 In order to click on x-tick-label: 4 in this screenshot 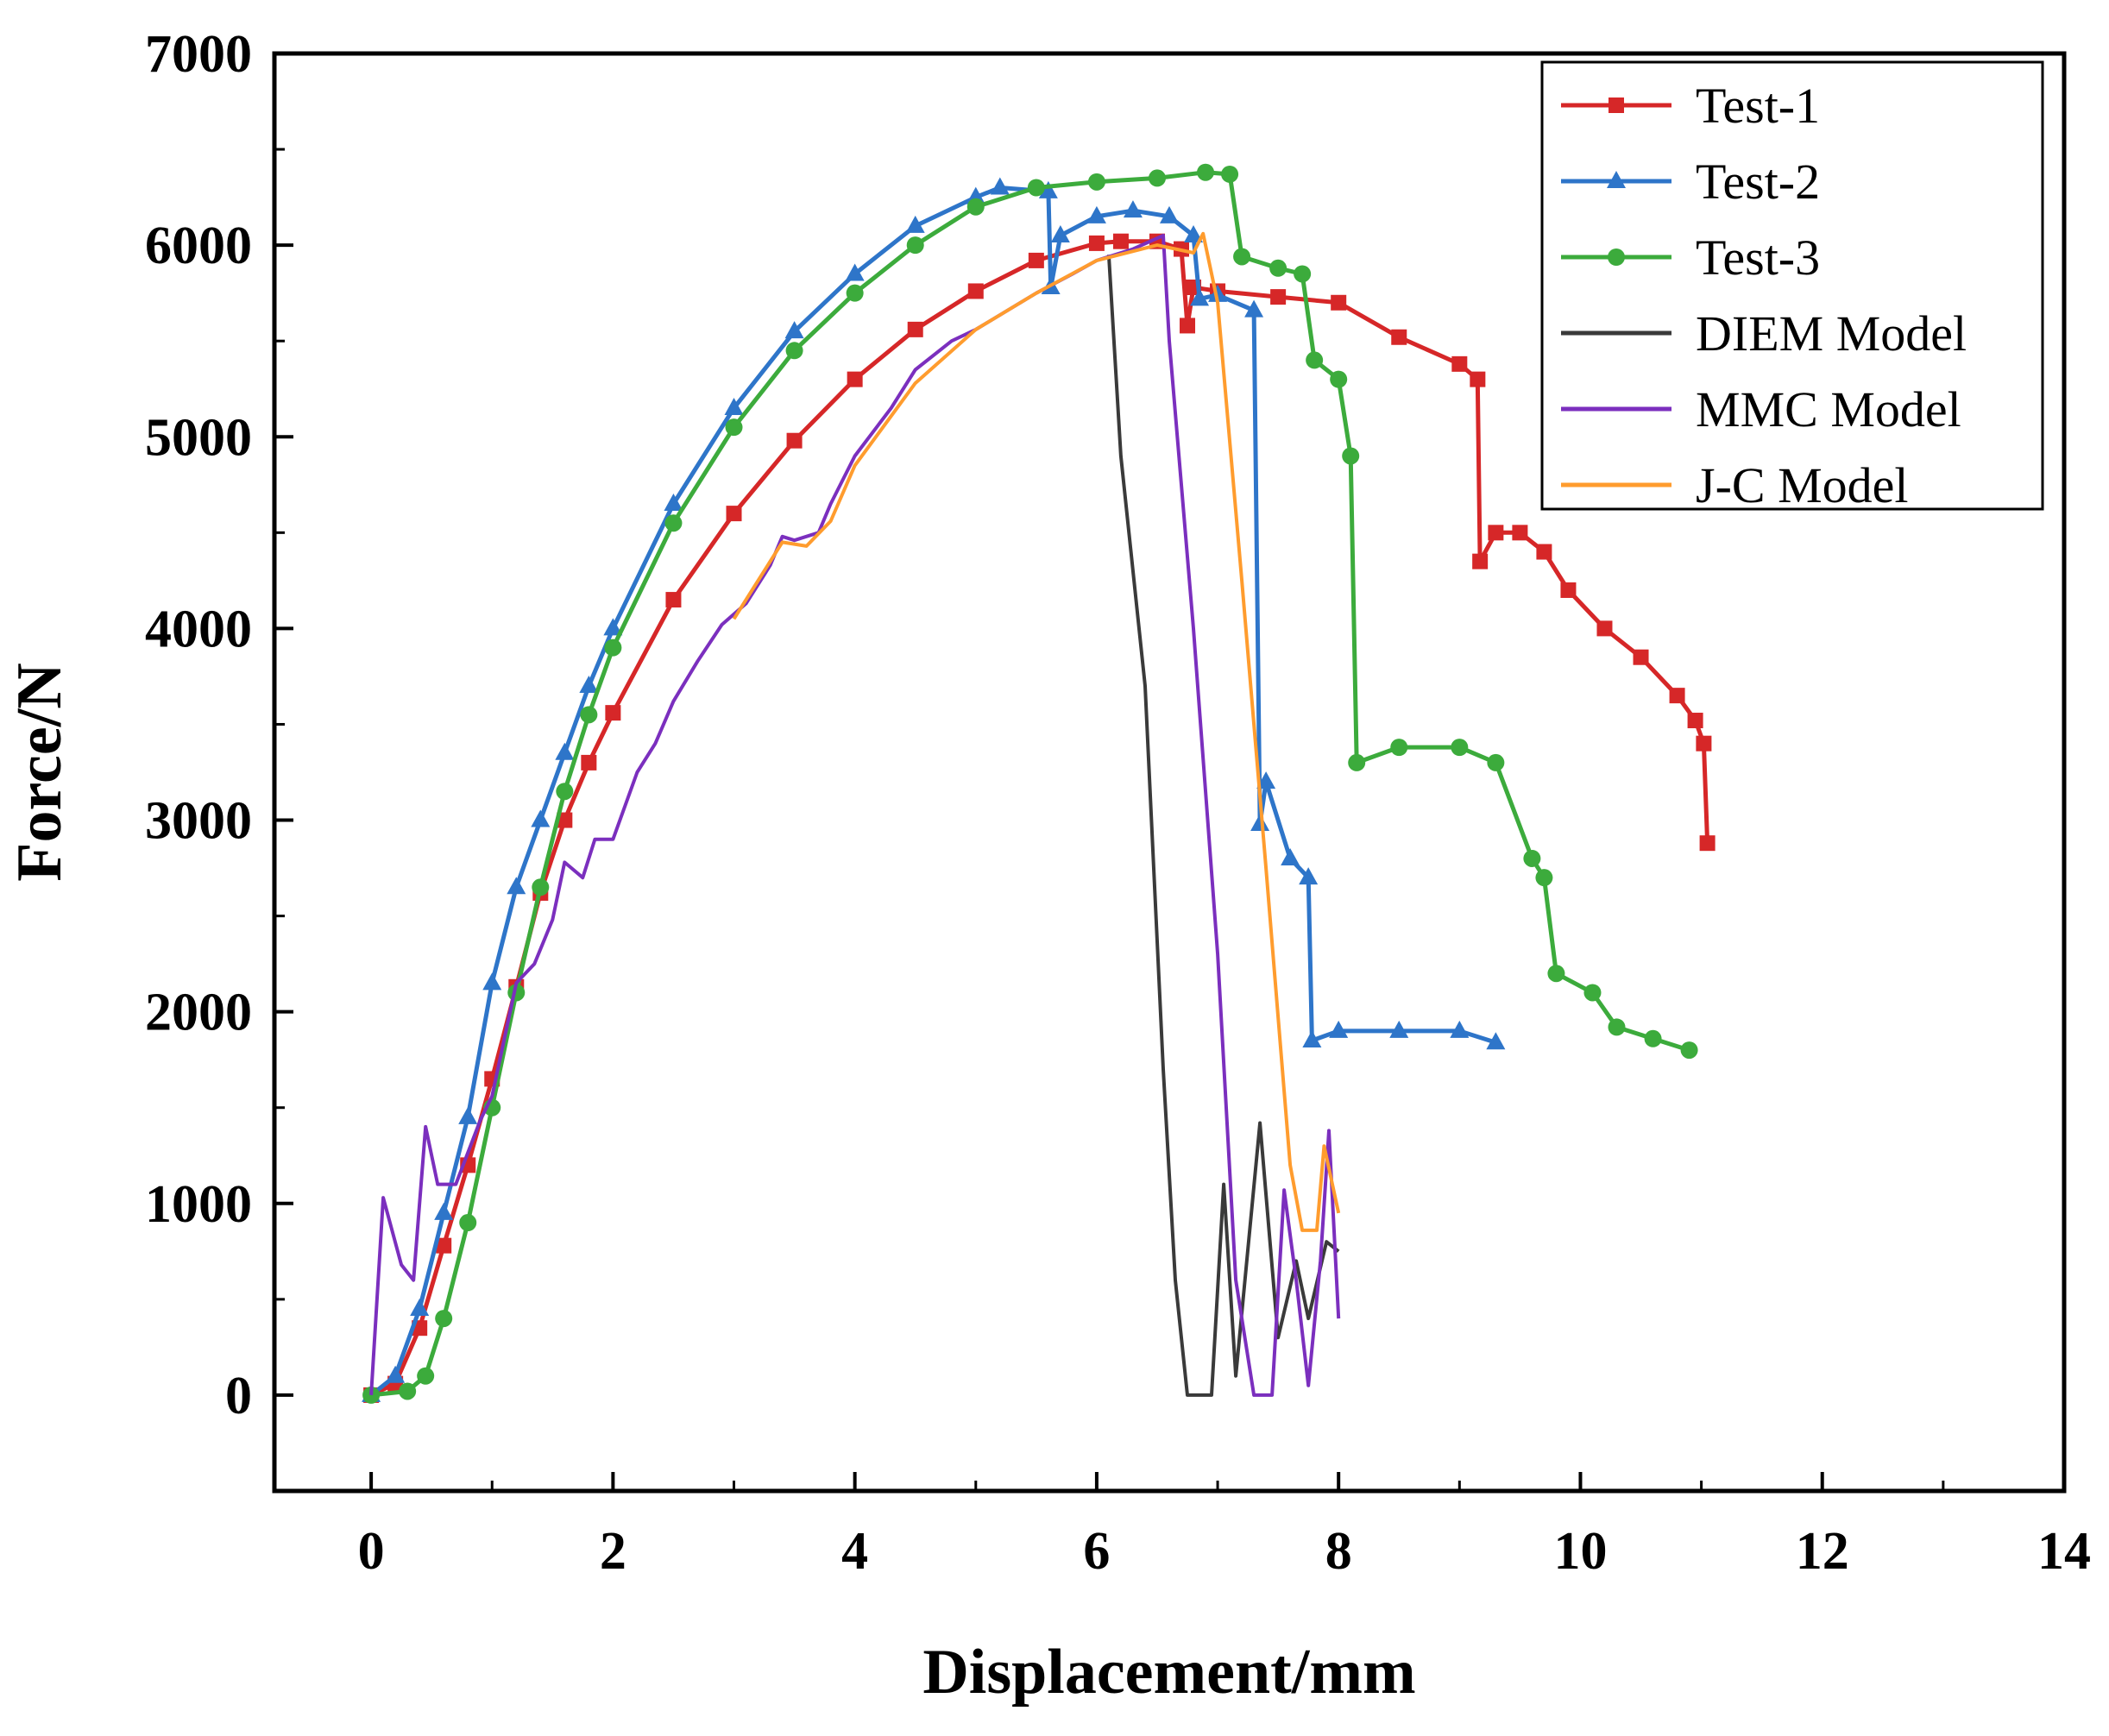, I will do `click(855, 1551)`.